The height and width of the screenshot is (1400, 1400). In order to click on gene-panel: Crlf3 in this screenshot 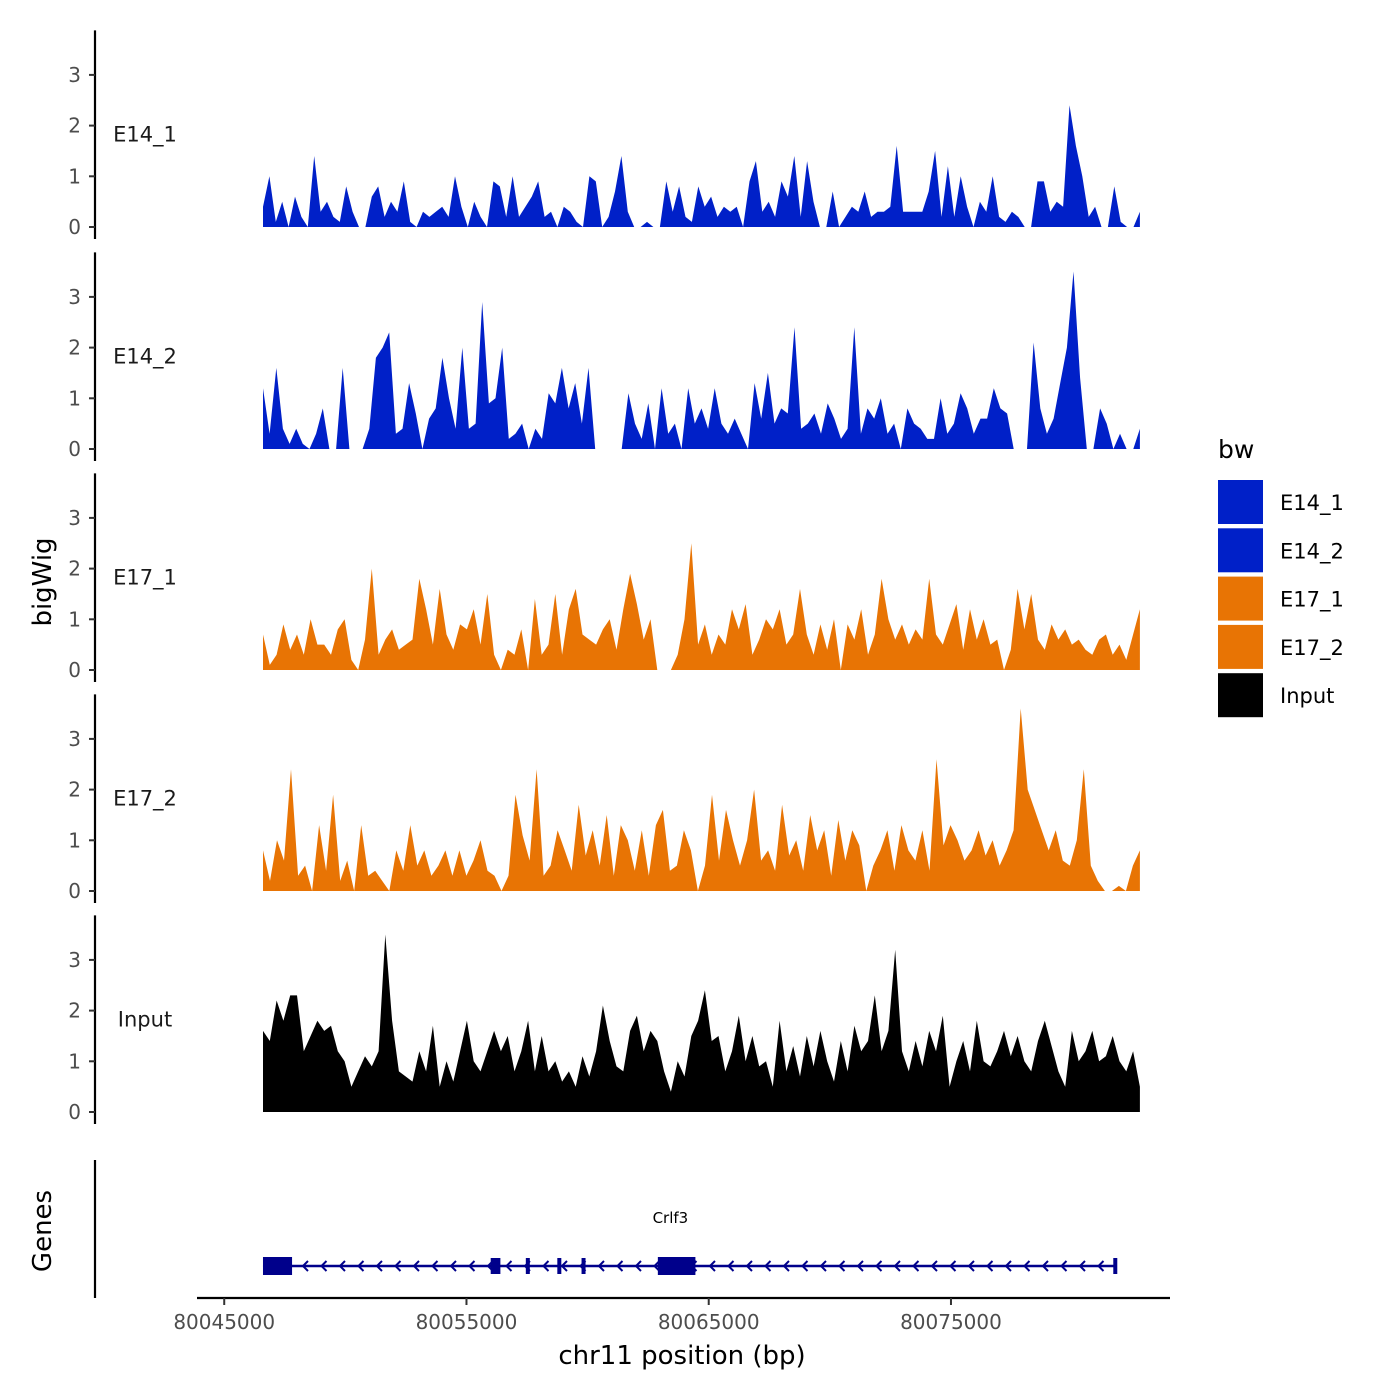, I will do `click(605, 1229)`.